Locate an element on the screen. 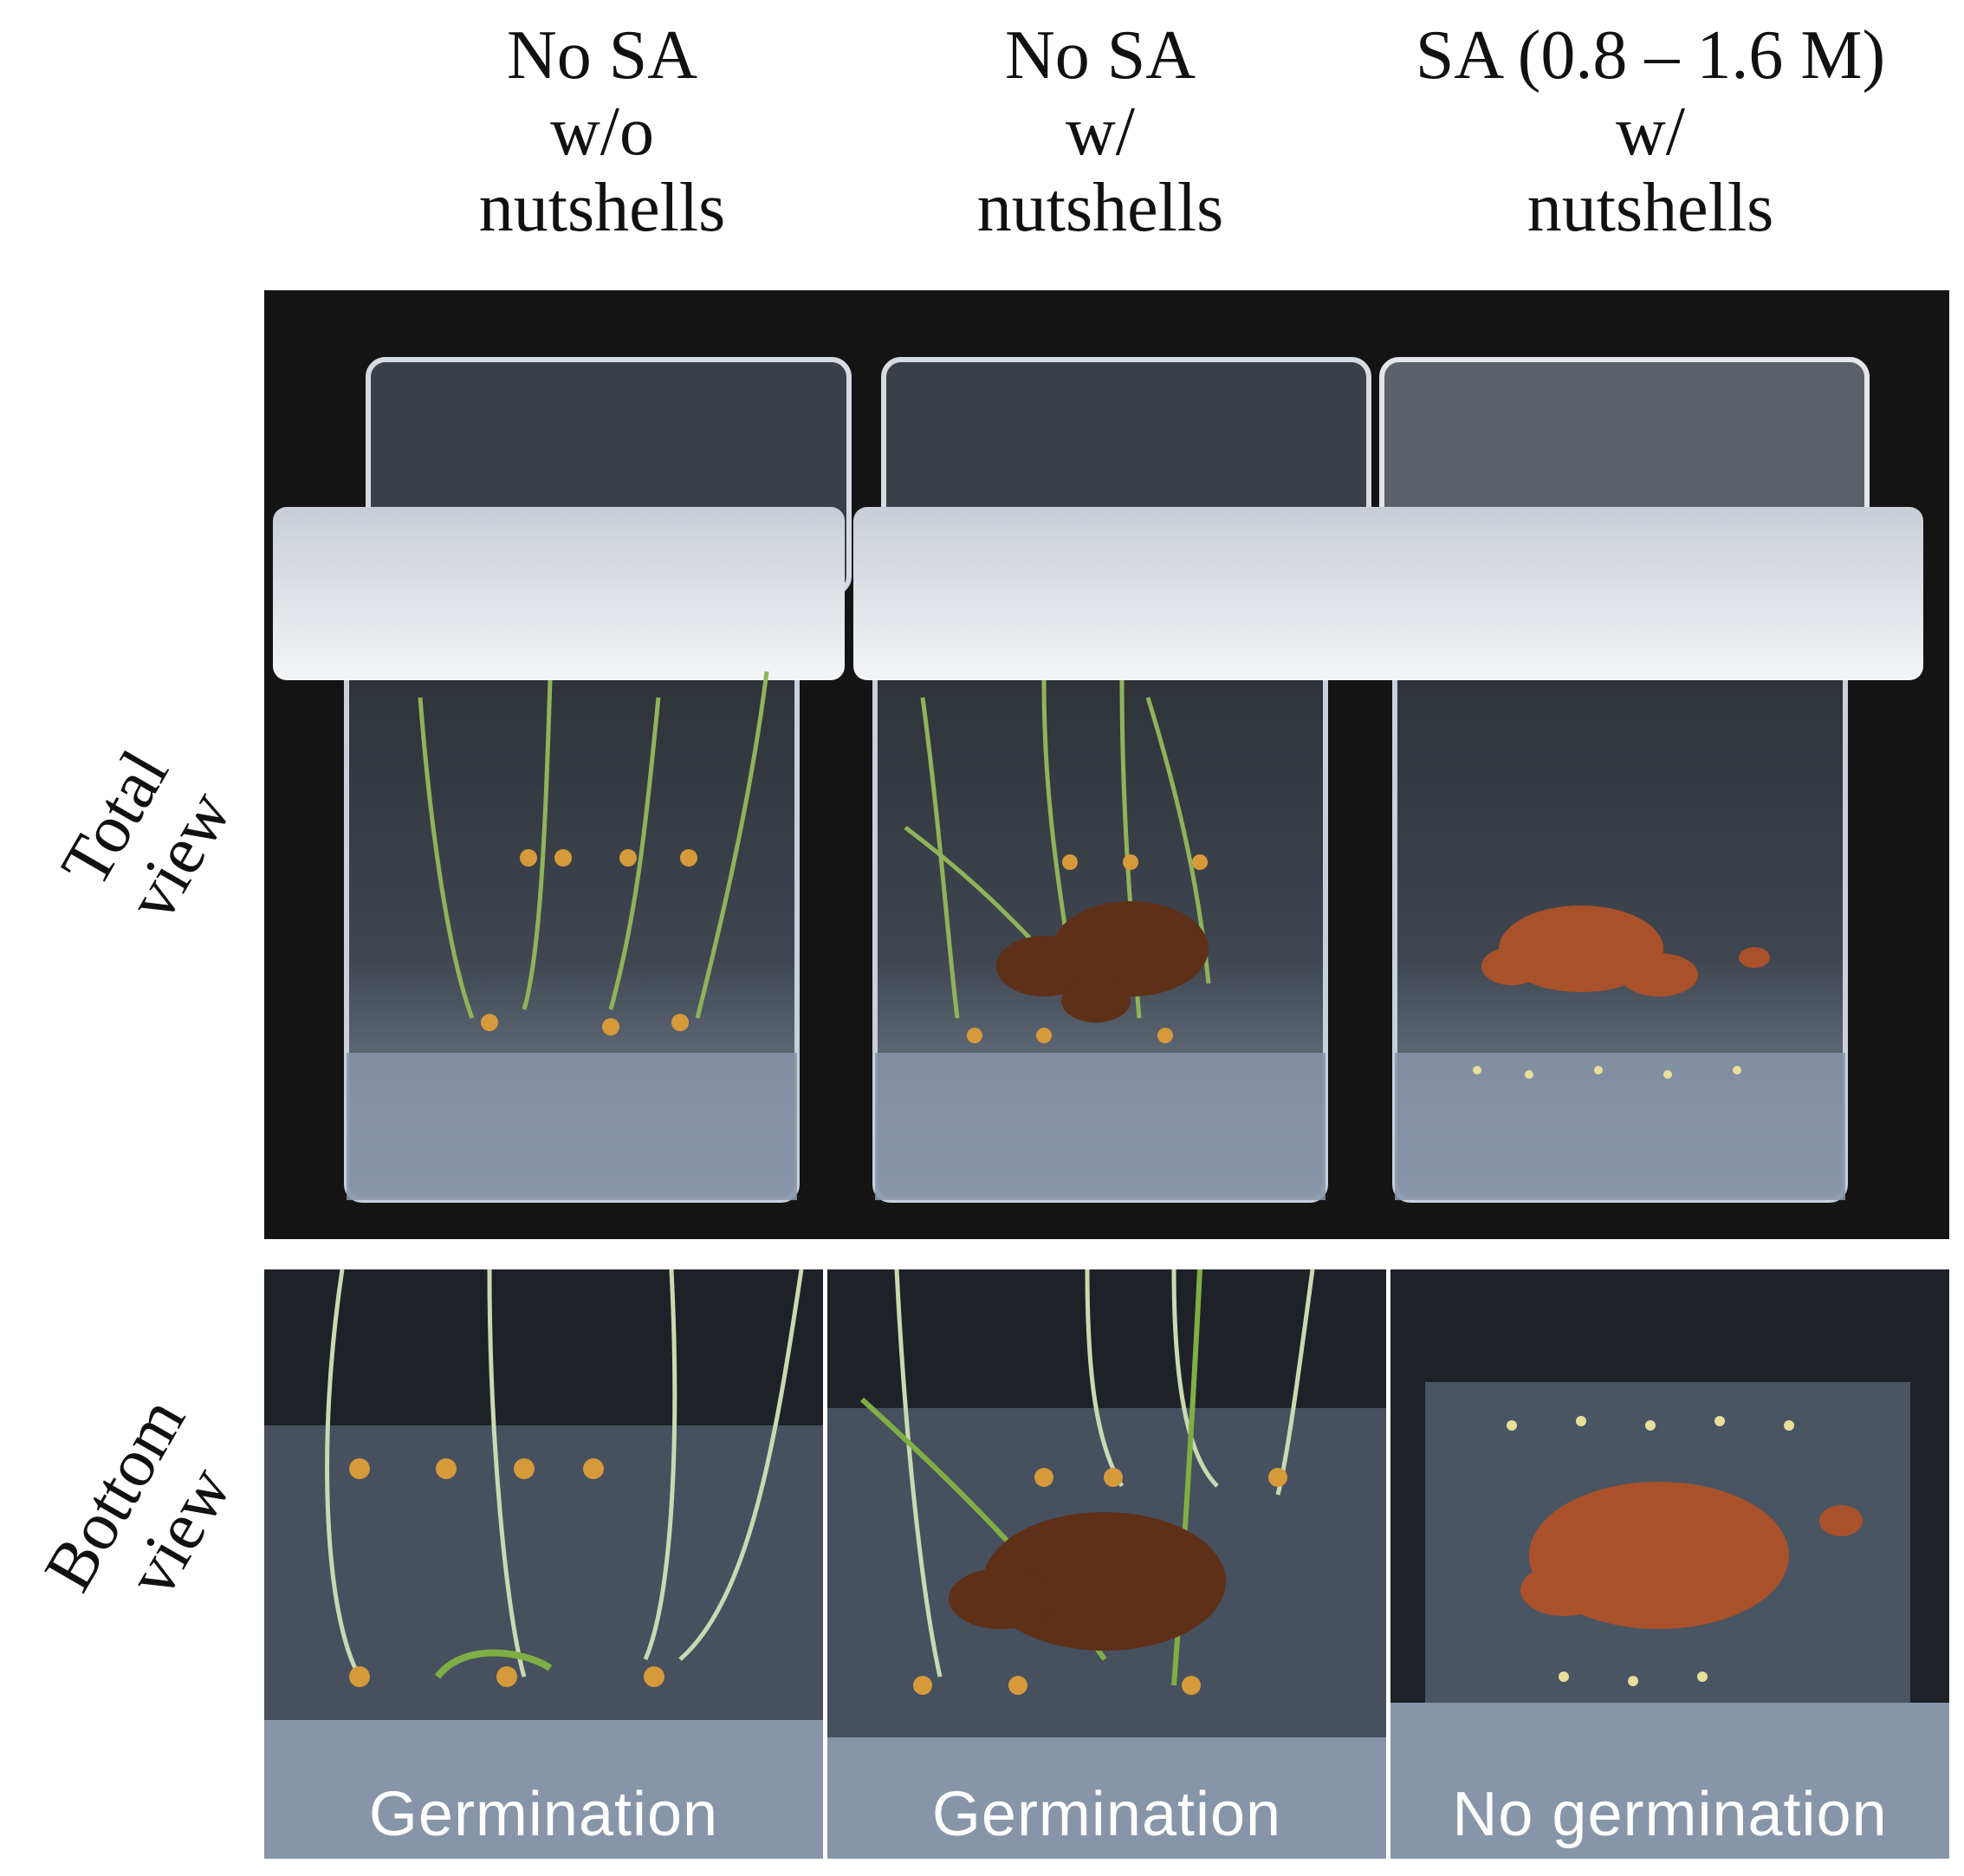  column-header-no-sa-with-nutshells: No SA w/ nutshells is located at coordinates (1100, 131).